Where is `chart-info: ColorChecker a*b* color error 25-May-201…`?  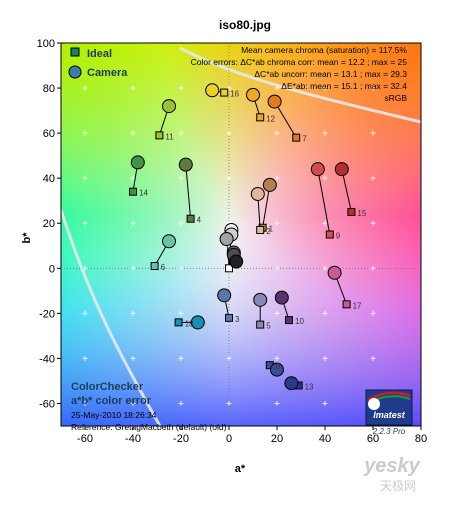
chart-info: ColorChecker a*b* color error 25-May-201… is located at coordinates (149, 406).